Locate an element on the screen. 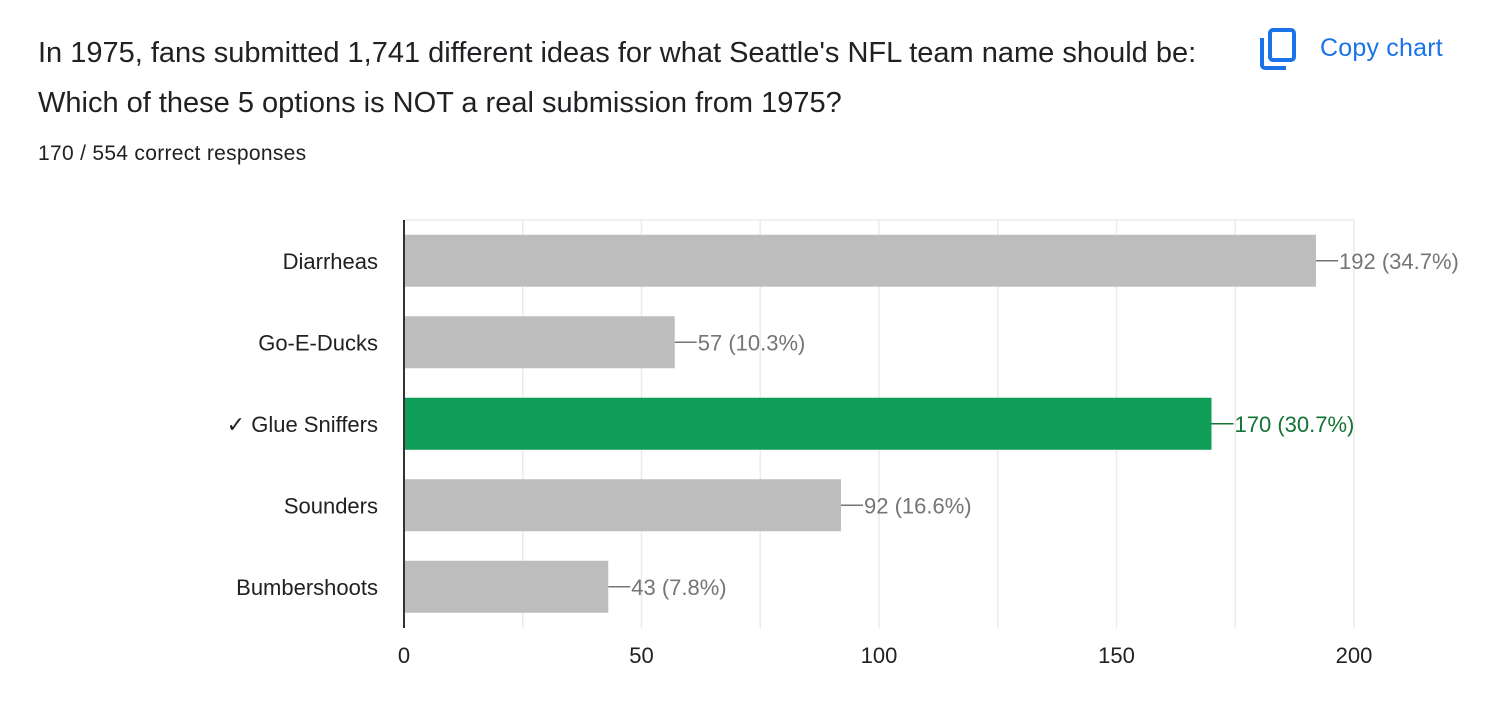 Image resolution: width=1504 pixels, height=708 pixels. x-tick-label: 50 is located at coordinates (641, 655).